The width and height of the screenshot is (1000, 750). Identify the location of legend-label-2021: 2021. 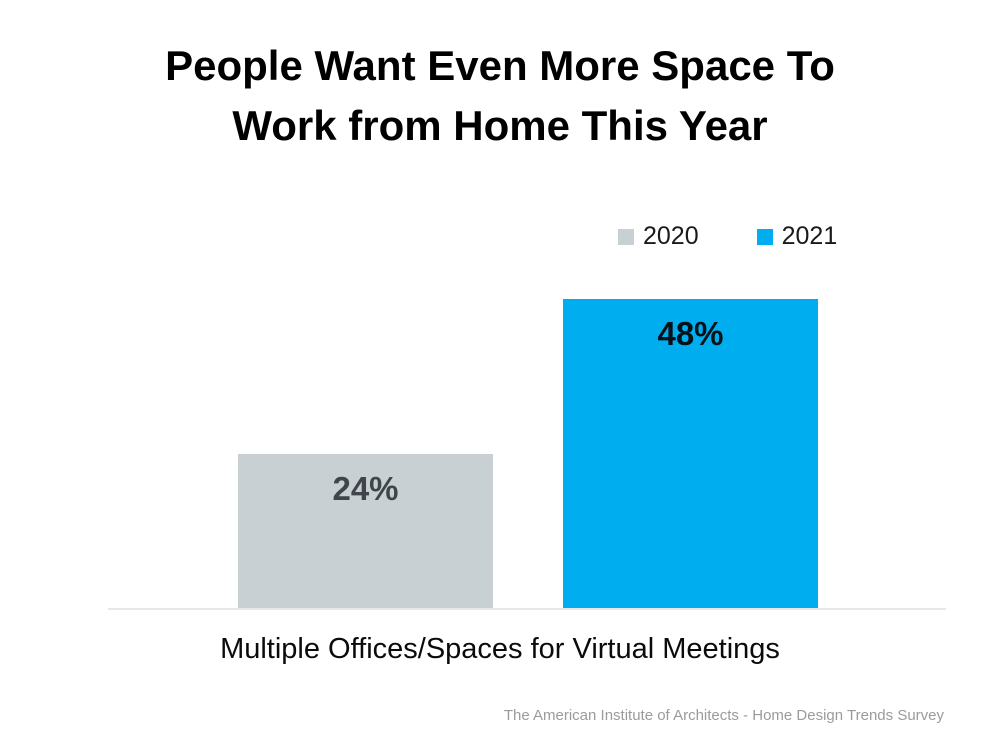
(809, 236).